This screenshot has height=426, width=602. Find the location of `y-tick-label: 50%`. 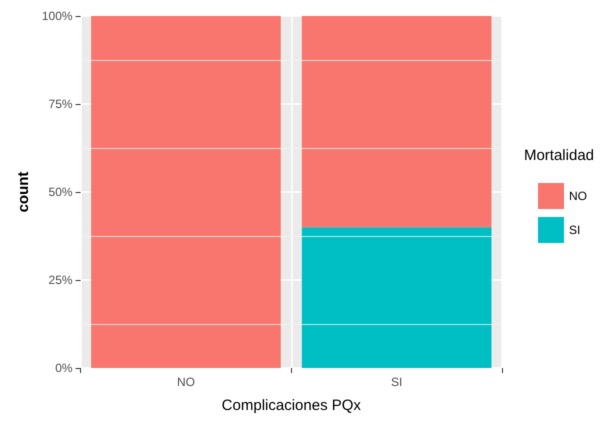

y-tick-label: 50% is located at coordinates (60, 192).